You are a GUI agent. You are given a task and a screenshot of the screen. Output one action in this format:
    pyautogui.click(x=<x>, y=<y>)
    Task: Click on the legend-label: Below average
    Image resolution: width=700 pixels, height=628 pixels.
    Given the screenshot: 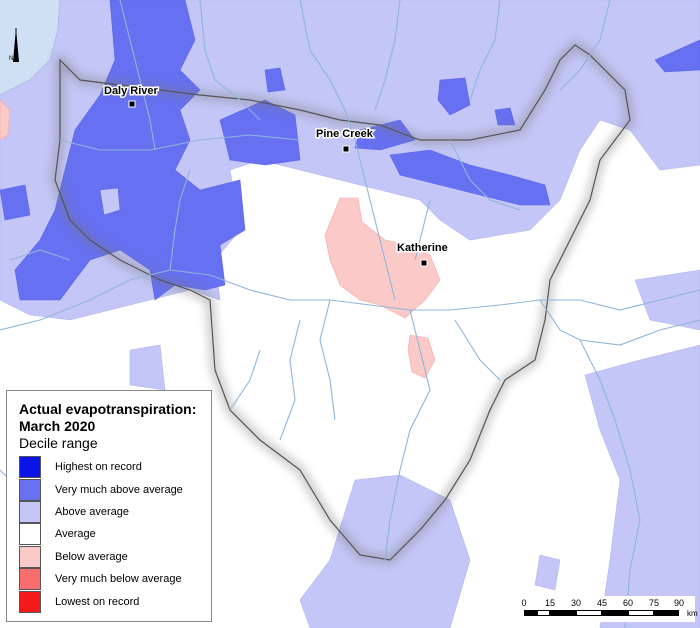 What is the action you would take?
    pyautogui.click(x=91, y=556)
    